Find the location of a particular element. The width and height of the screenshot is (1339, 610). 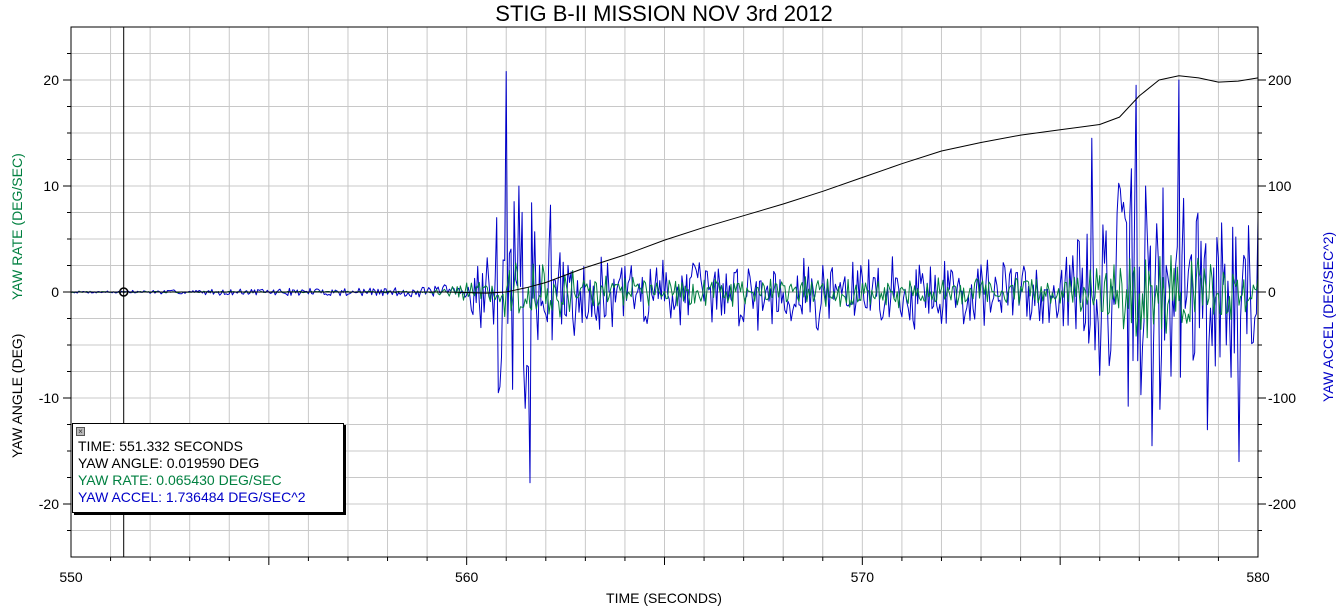

y-left-tick-label: 20 is located at coordinates (51, 80).